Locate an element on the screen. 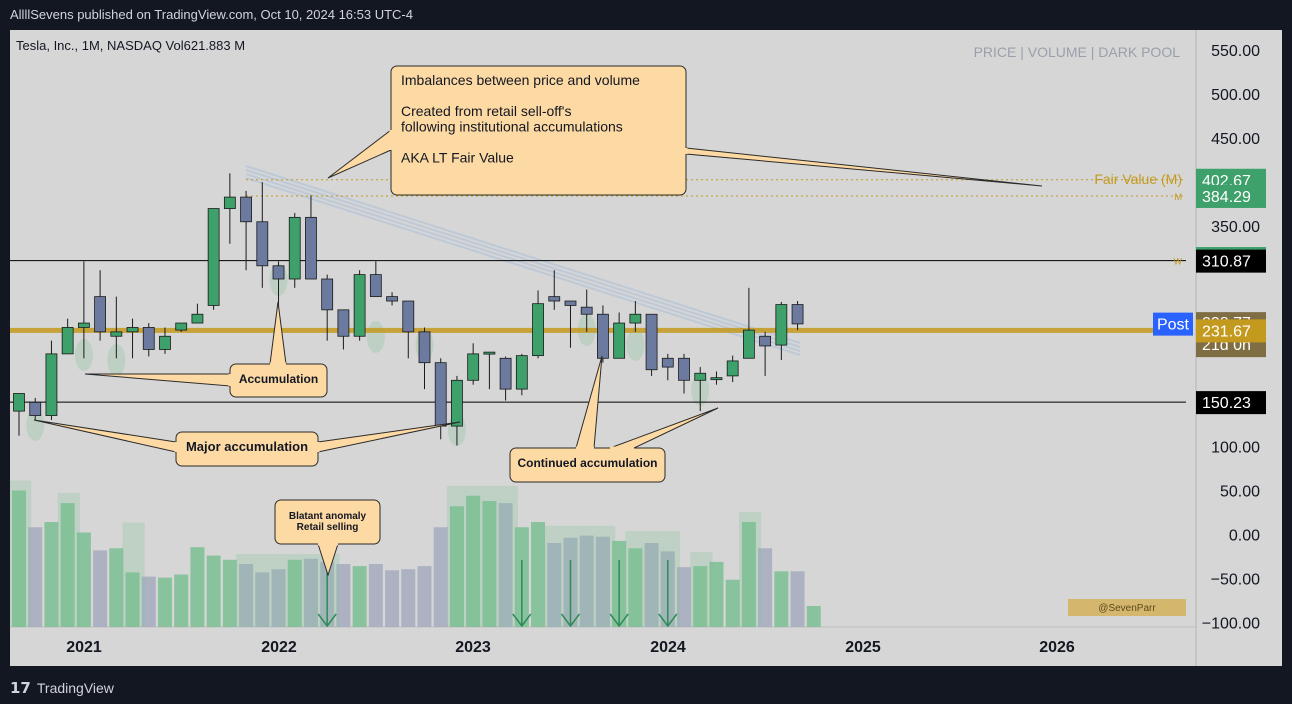 This screenshot has height=704, width=1292. level-label-fair-value-m: Fair Value (M) is located at coordinates (1138, 179).